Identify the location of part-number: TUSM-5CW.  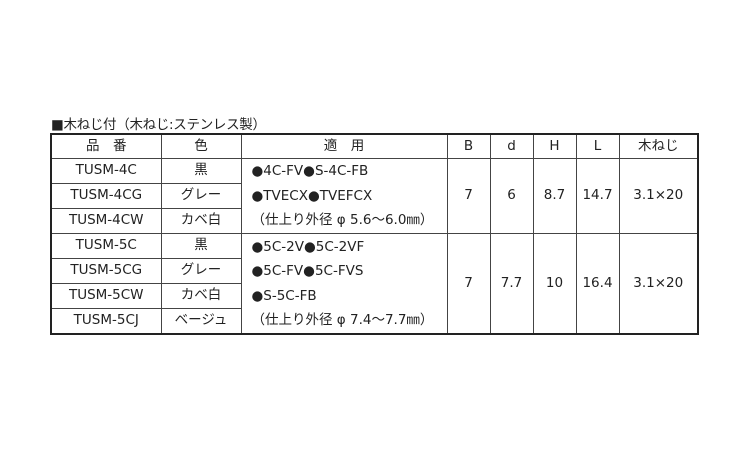
(106, 296).